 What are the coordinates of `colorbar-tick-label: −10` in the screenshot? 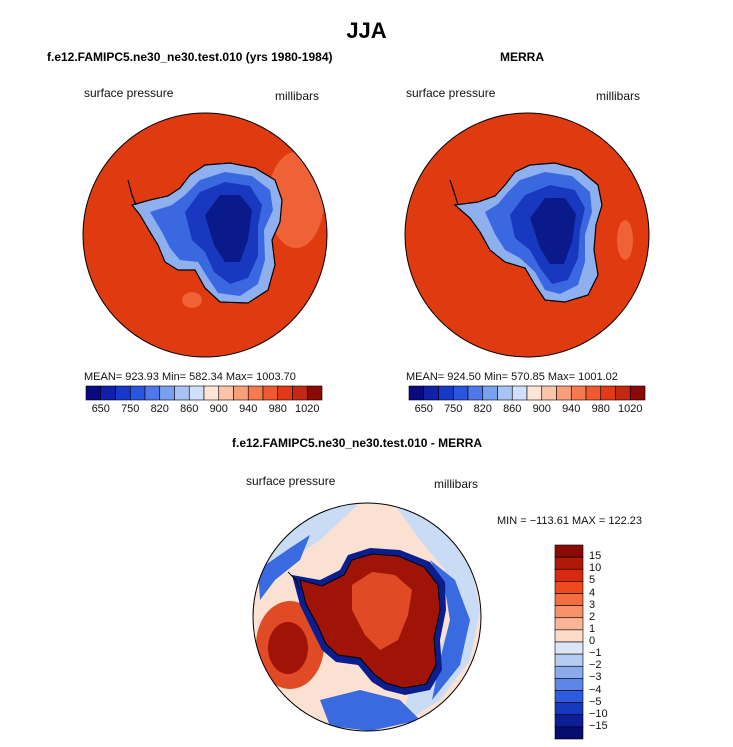 It's located at (598, 713).